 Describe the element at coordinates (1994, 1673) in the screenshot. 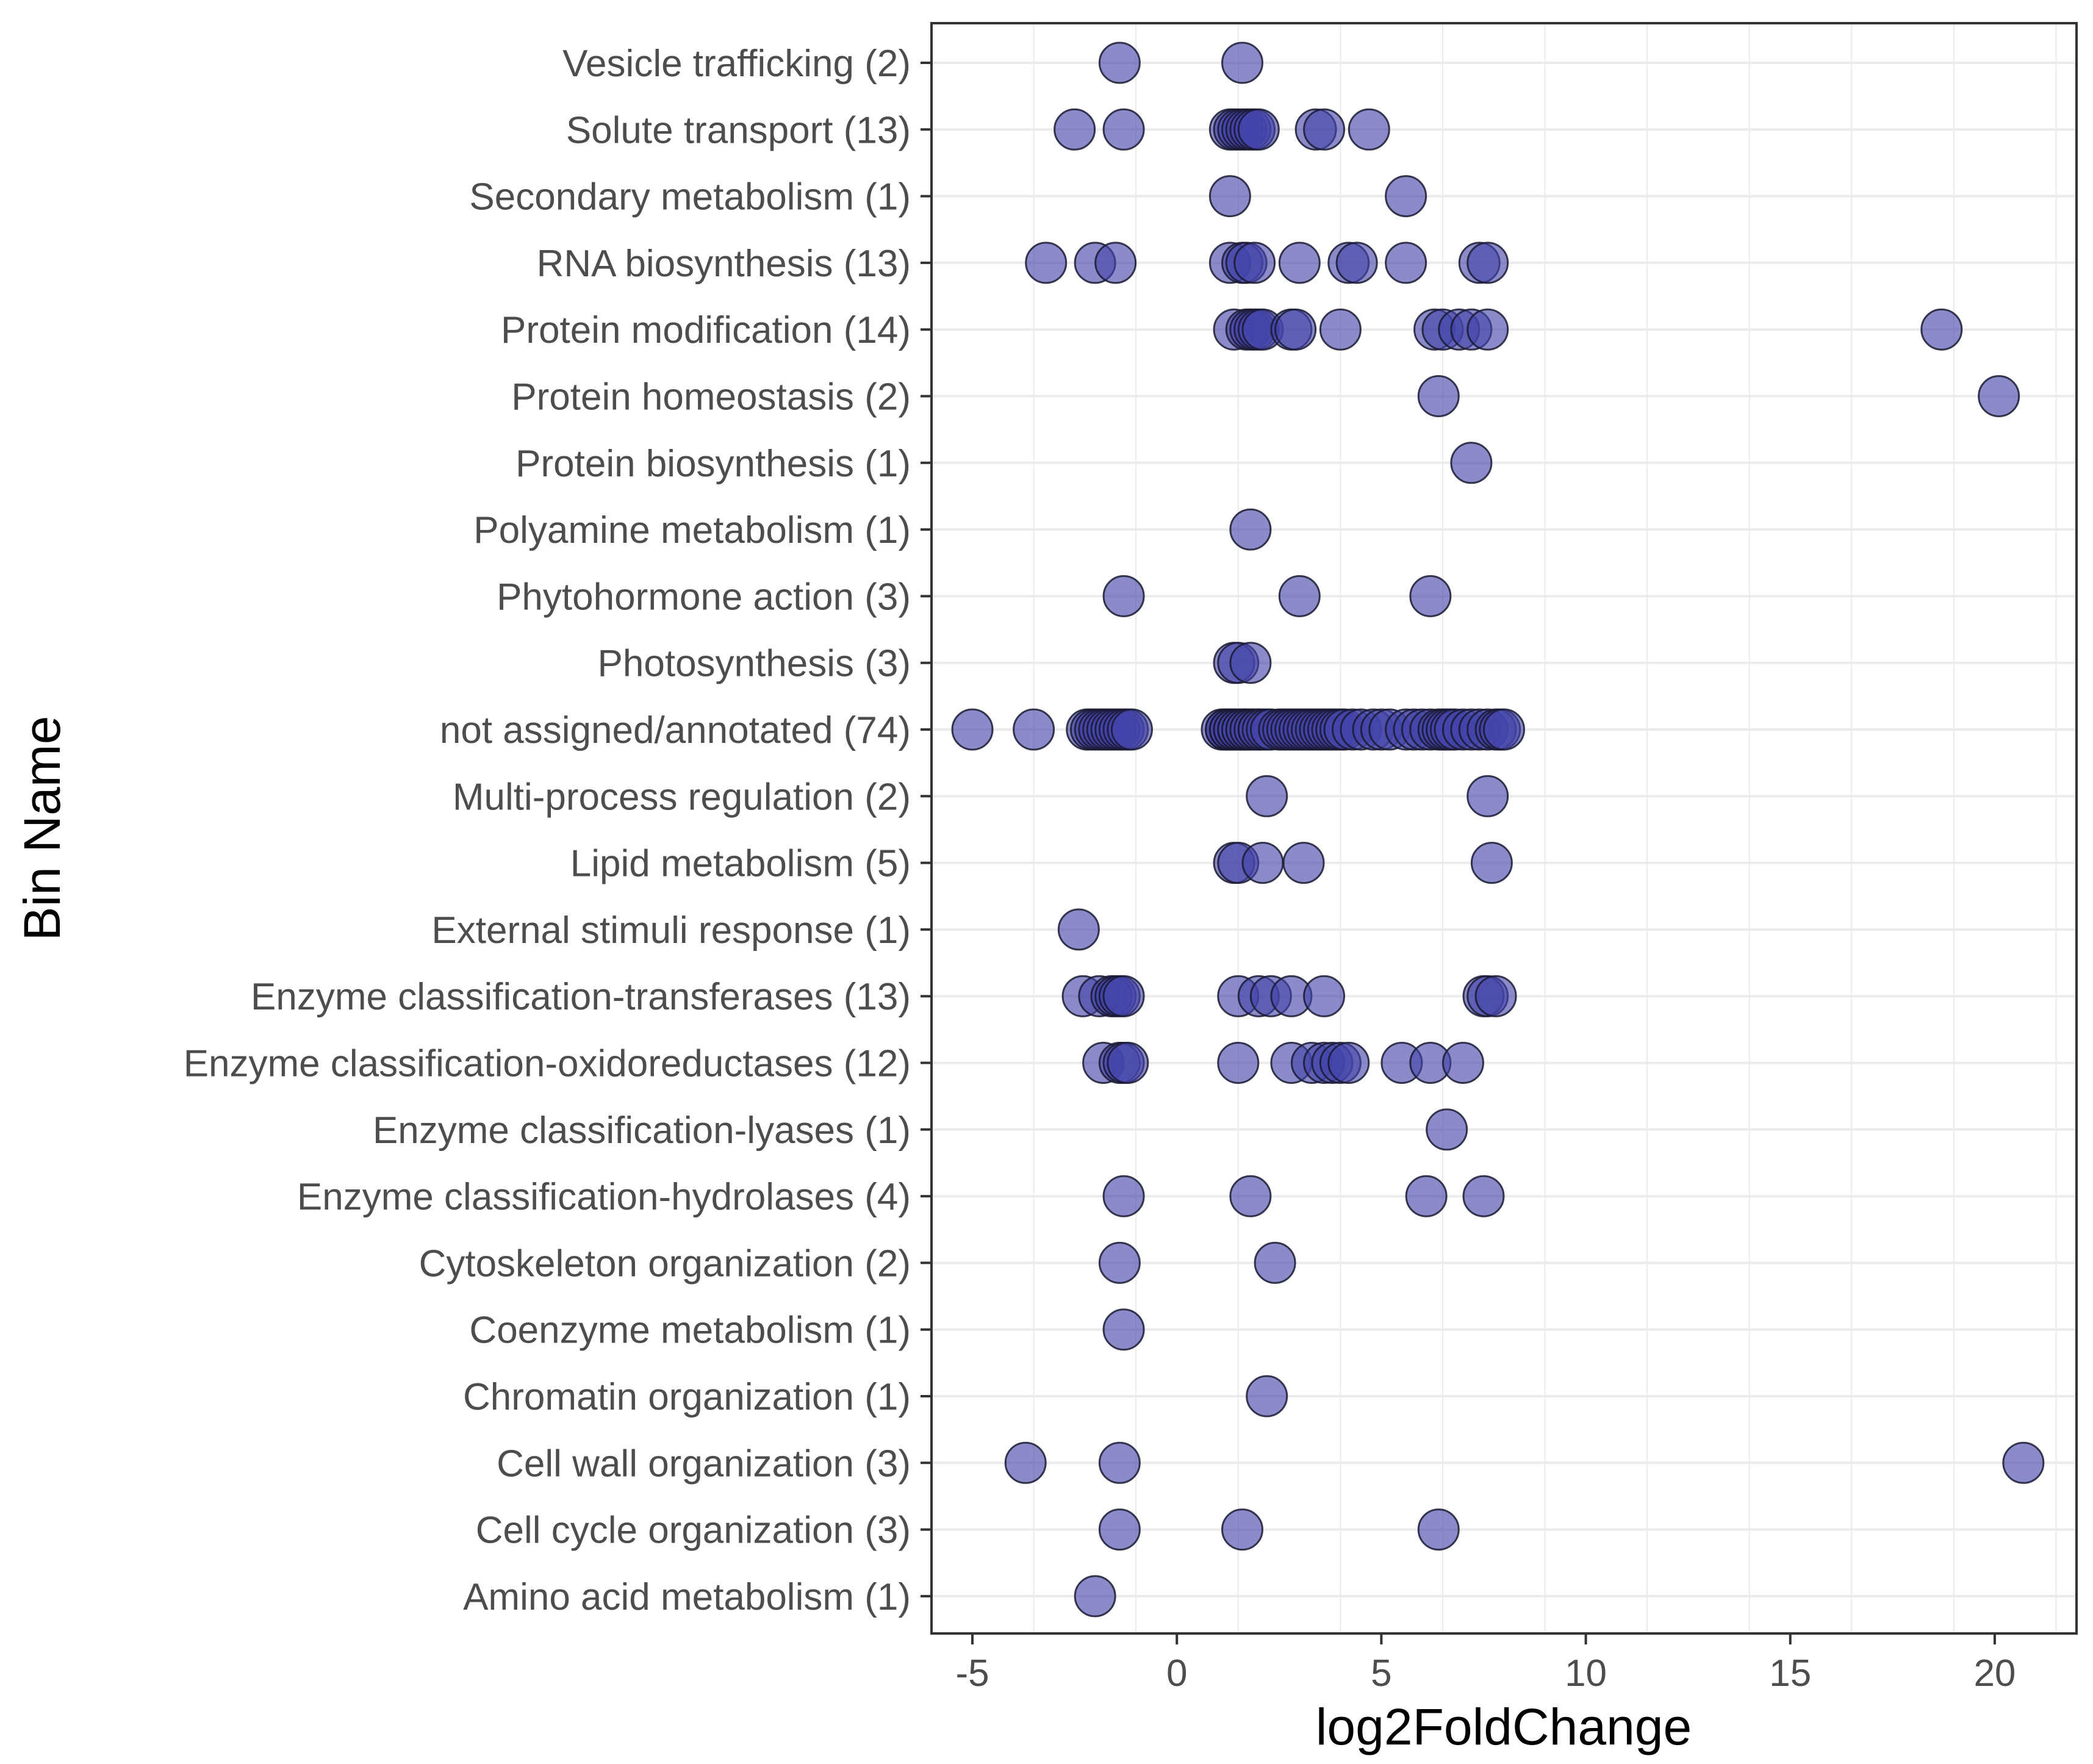

I see `x-tick-label: 20` at that location.